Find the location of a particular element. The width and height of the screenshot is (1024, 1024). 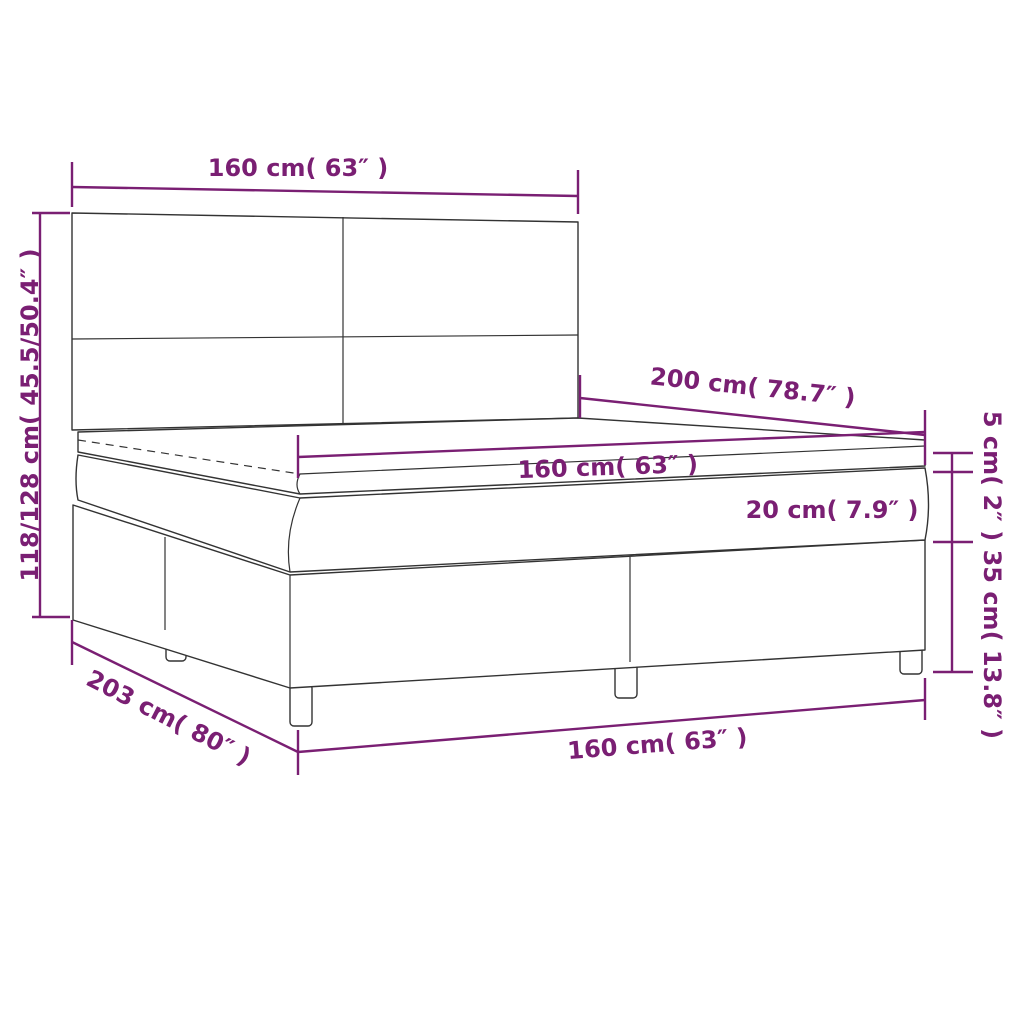

total-height-label: 118/128 cm( 45.5/50.4″ ) is located at coordinates (30, 414).